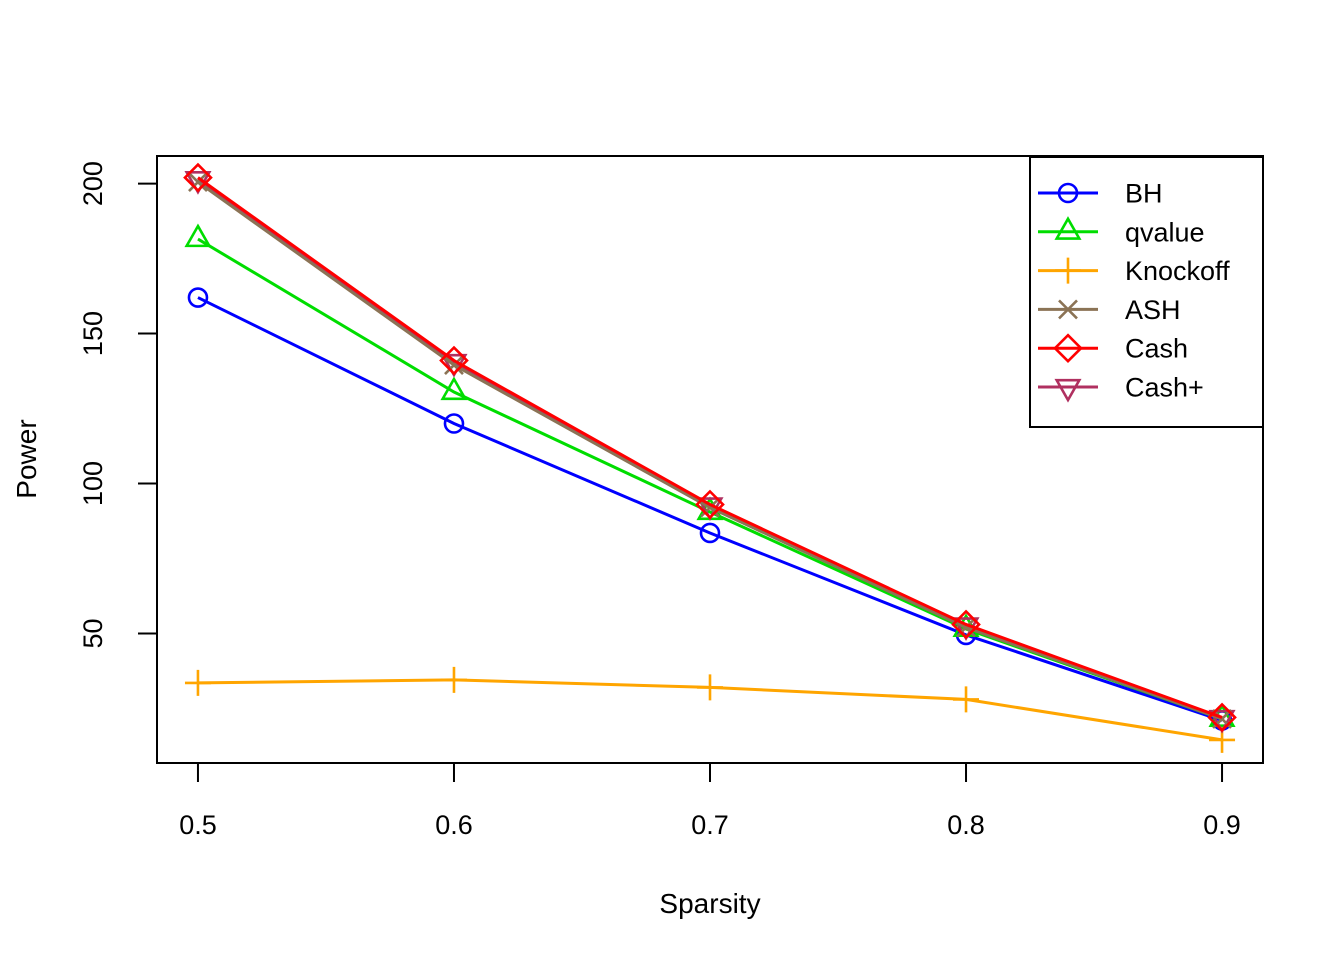 The height and width of the screenshot is (960, 1344). Describe the element at coordinates (710, 825) in the screenshot. I see `x-tick-label: 0.7` at that location.